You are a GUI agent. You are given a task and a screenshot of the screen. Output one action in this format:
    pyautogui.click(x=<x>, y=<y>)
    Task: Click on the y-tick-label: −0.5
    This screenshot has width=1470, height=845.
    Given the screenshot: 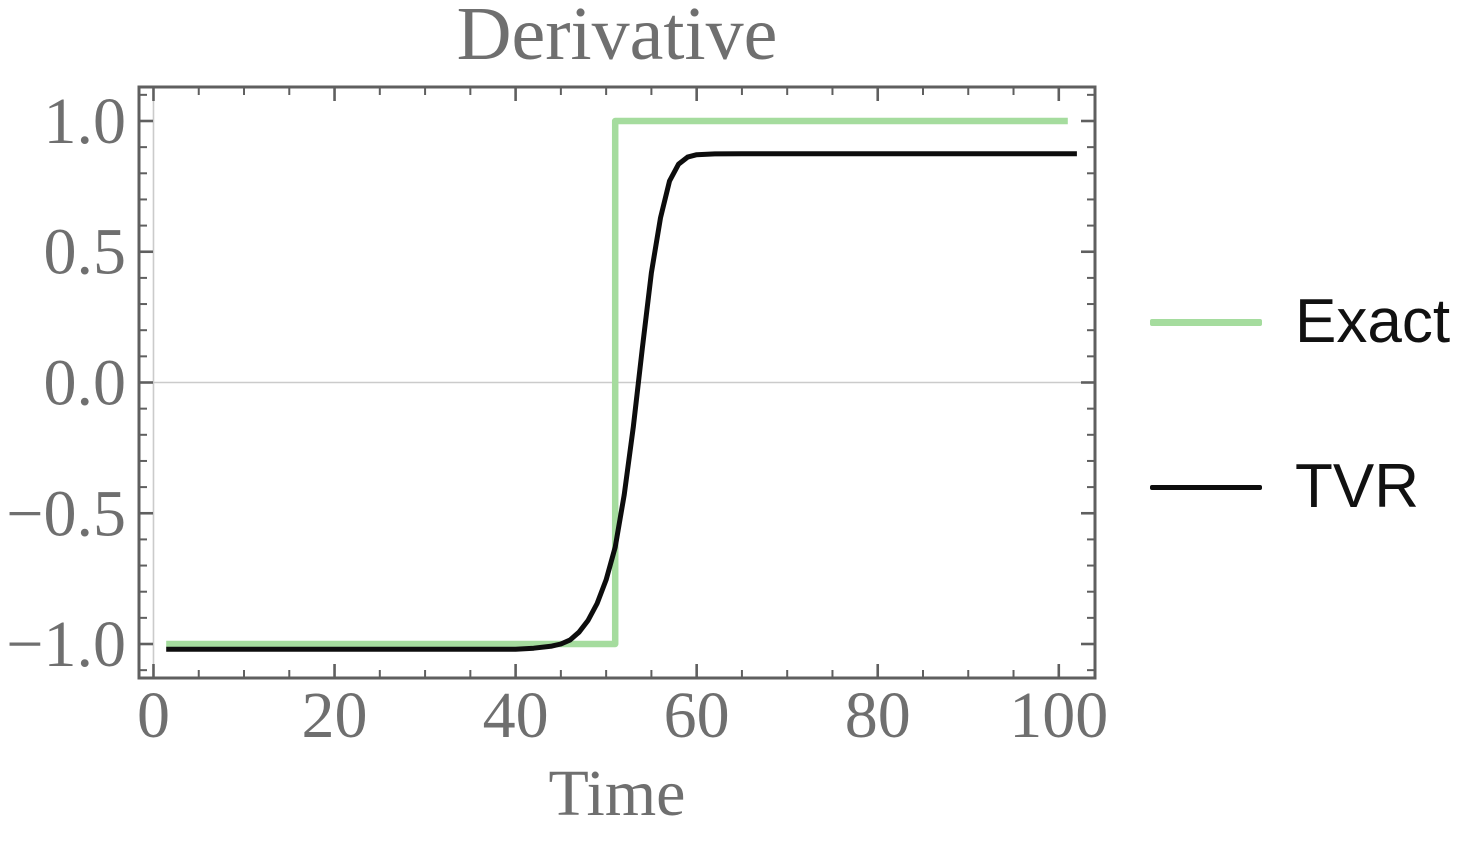 What is the action you would take?
    pyautogui.click(x=66, y=513)
    